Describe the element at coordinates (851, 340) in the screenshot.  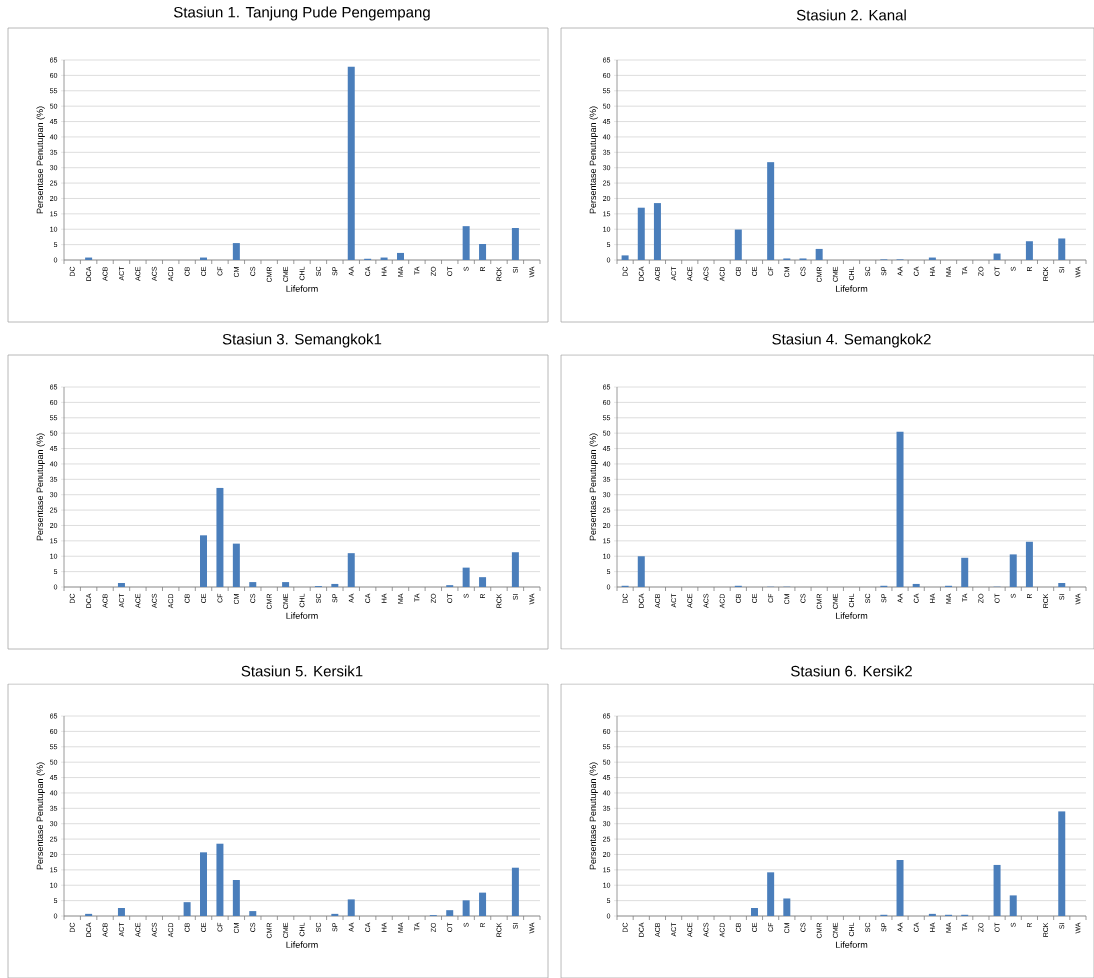
I see `chart-title: Stasiun 4. Semangkok2` at that location.